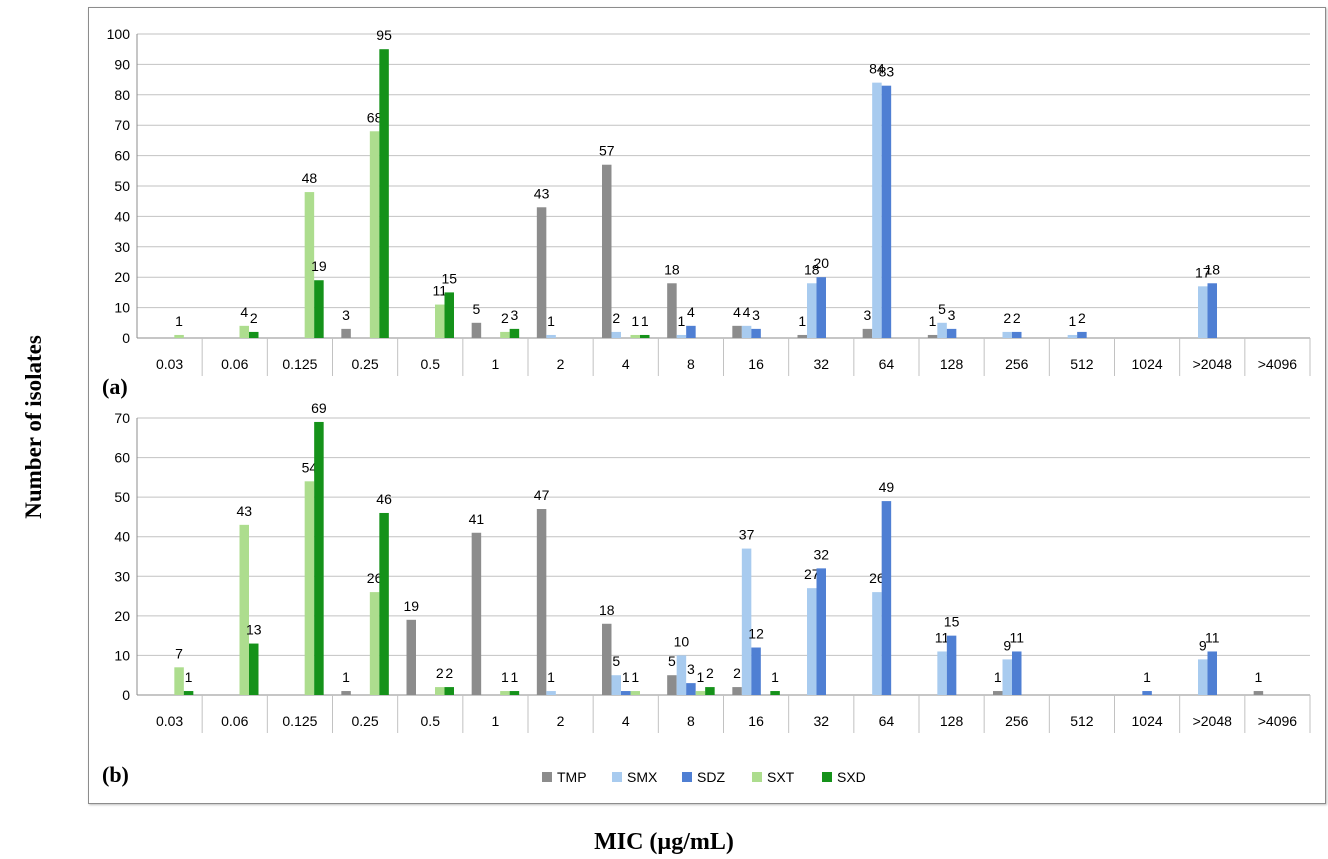 This screenshot has height=859, width=1328. I want to click on legend-label-sdz: SDZ, so click(711, 777).